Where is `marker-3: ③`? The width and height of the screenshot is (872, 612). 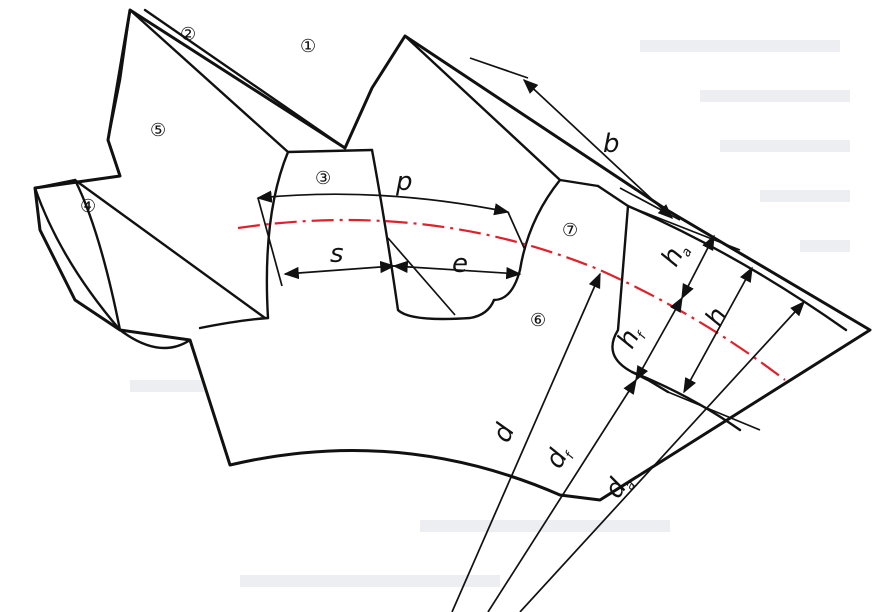 marker-3: ③ is located at coordinates (323, 178).